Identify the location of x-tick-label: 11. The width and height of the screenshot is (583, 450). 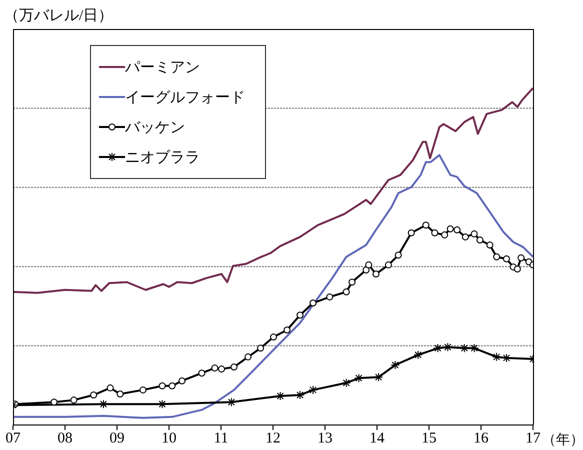
(221, 438).